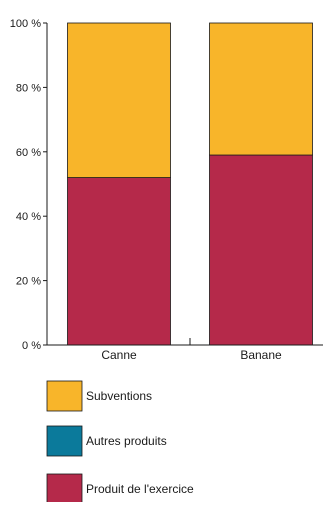 The image size is (323, 507). What do you see at coordinates (119, 355) in the screenshot?
I see `x-tick-label: Canne` at bounding box center [119, 355].